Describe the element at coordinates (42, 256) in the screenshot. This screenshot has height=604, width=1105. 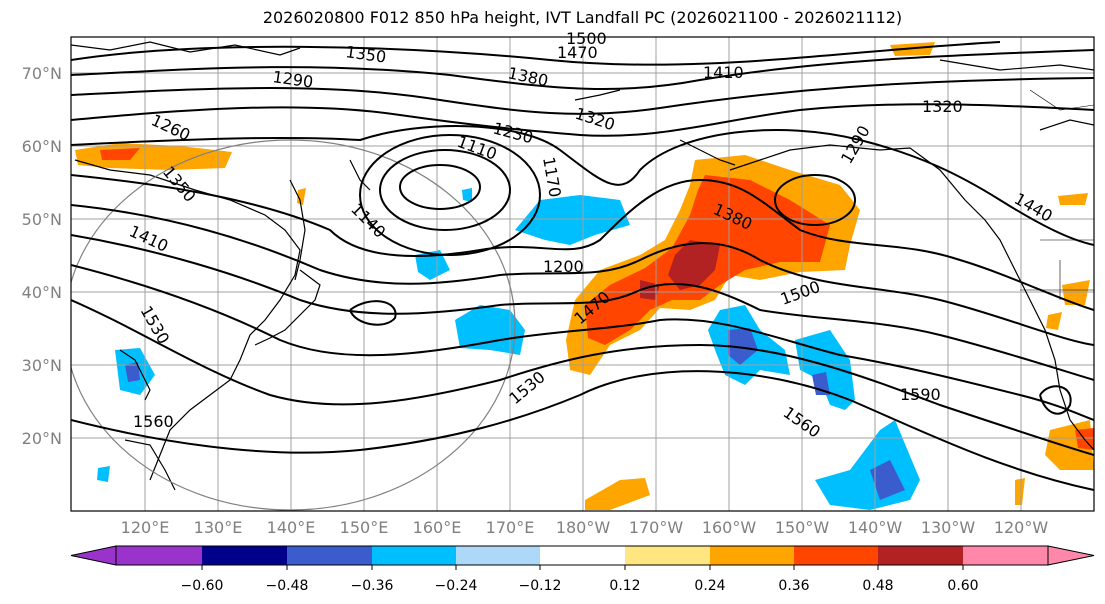
I see `lat-axis: 70°N 60°N 50°N 40°N 30°N 20°N` at that location.